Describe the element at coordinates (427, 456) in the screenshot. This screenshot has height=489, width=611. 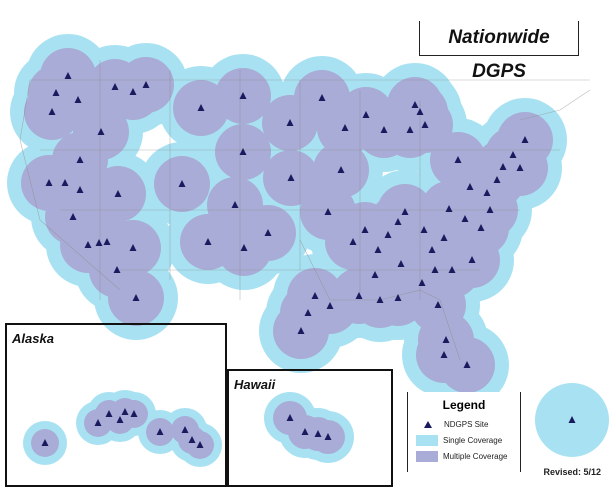
I see `multiple-coverage-swatch` at that location.